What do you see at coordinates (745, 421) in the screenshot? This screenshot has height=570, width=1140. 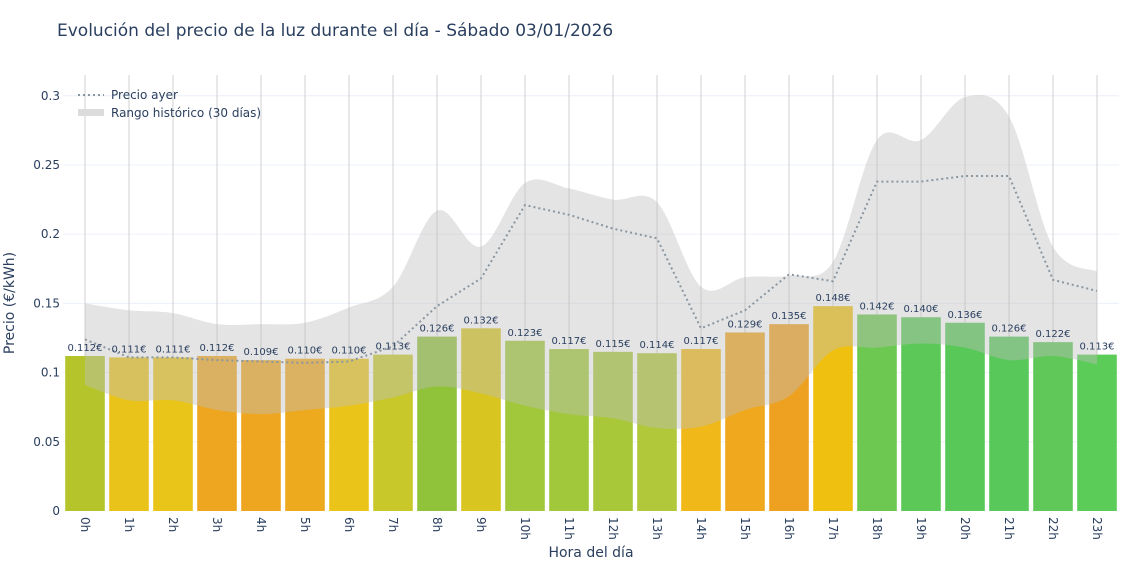 I see `bar-15h` at bounding box center [745, 421].